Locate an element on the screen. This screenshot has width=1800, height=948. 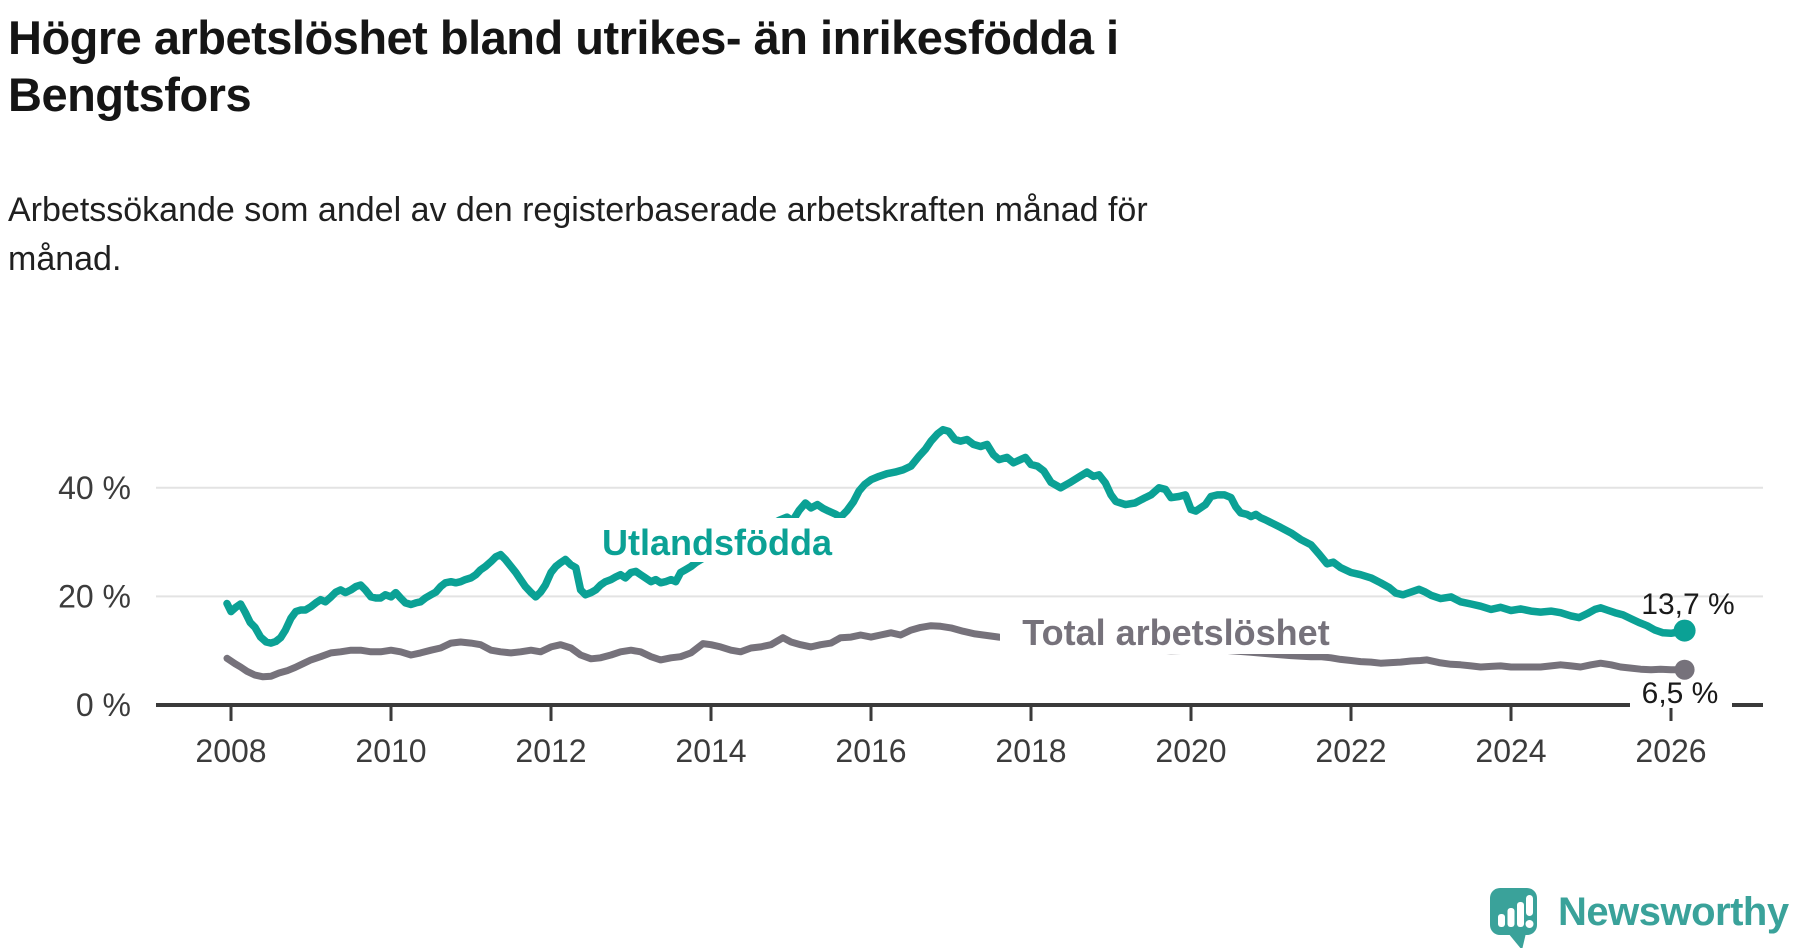
x-axis-tick-label: 2014 is located at coordinates (710, 751).